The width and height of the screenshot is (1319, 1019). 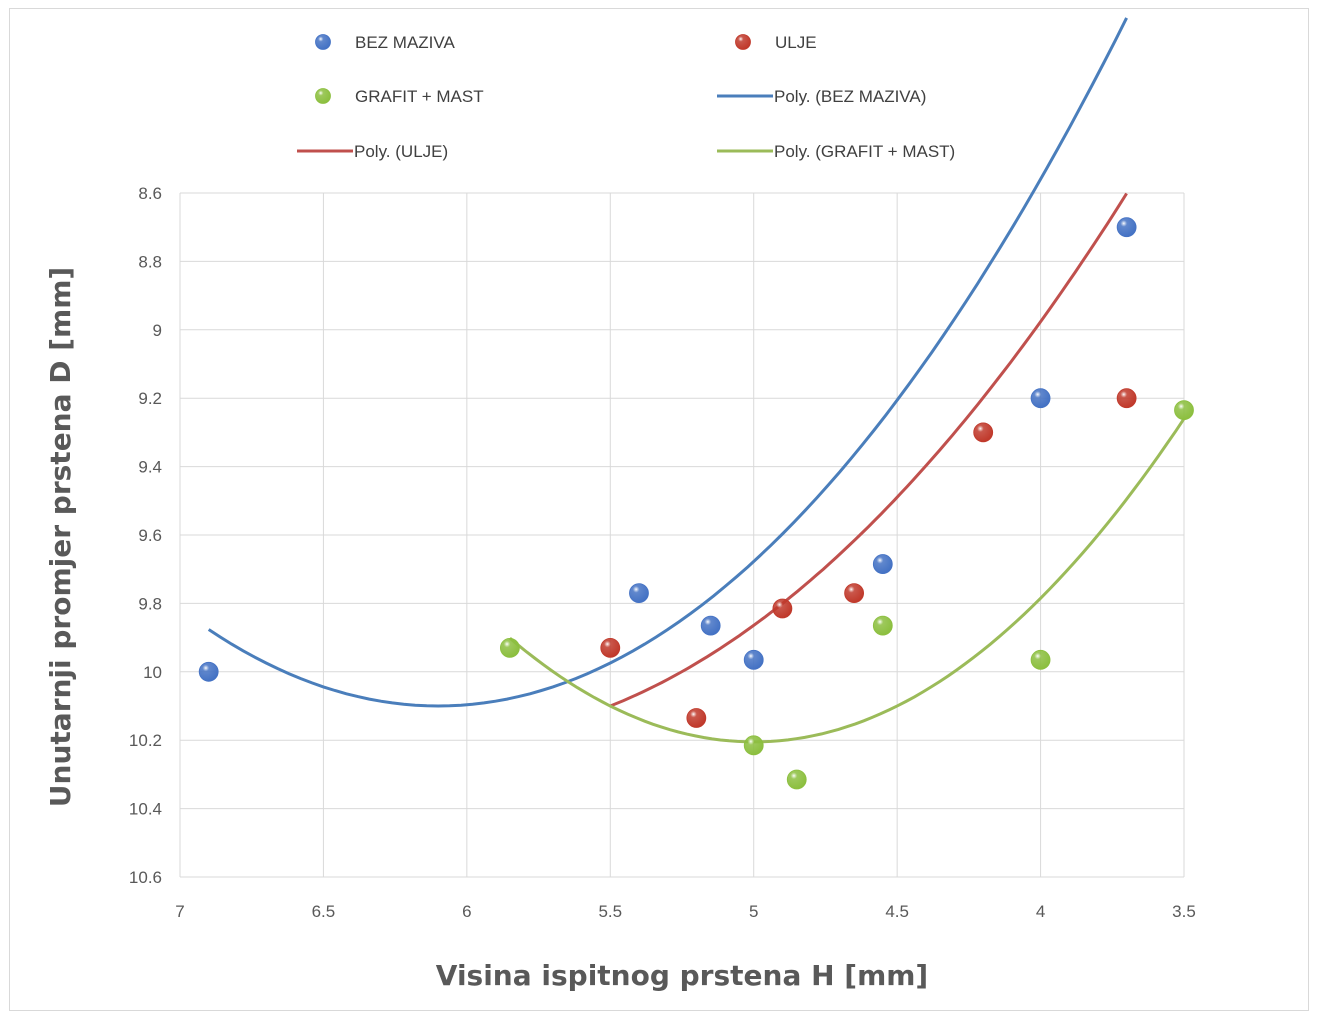 I want to click on y-tick-label: 8.8, so click(x=150, y=261).